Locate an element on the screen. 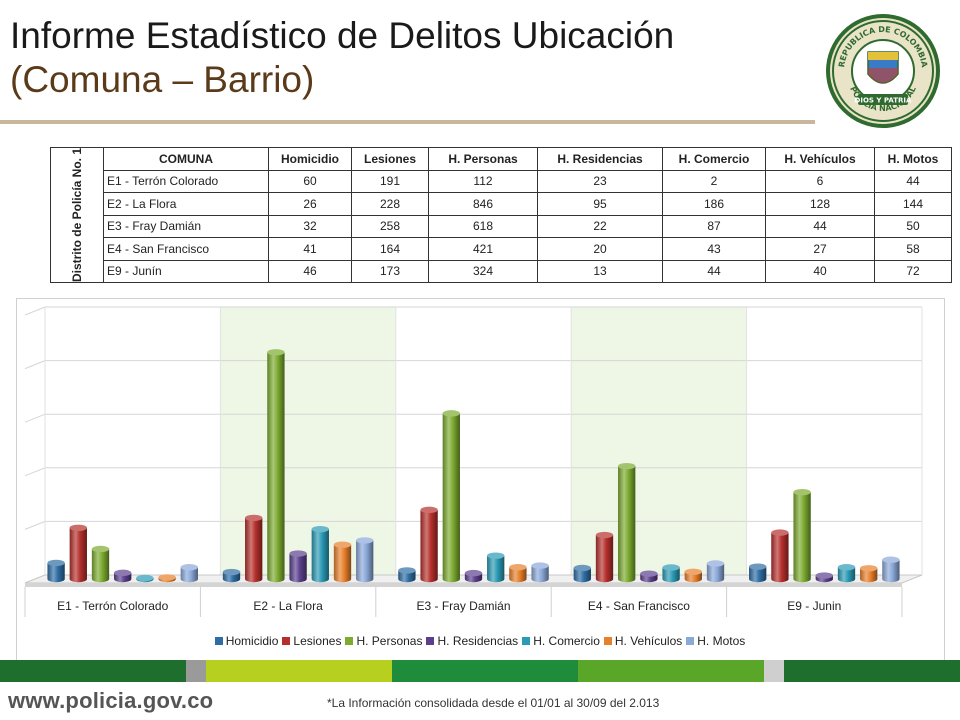 This screenshot has height=720, width=960. value-cell: 60 is located at coordinates (310, 181).